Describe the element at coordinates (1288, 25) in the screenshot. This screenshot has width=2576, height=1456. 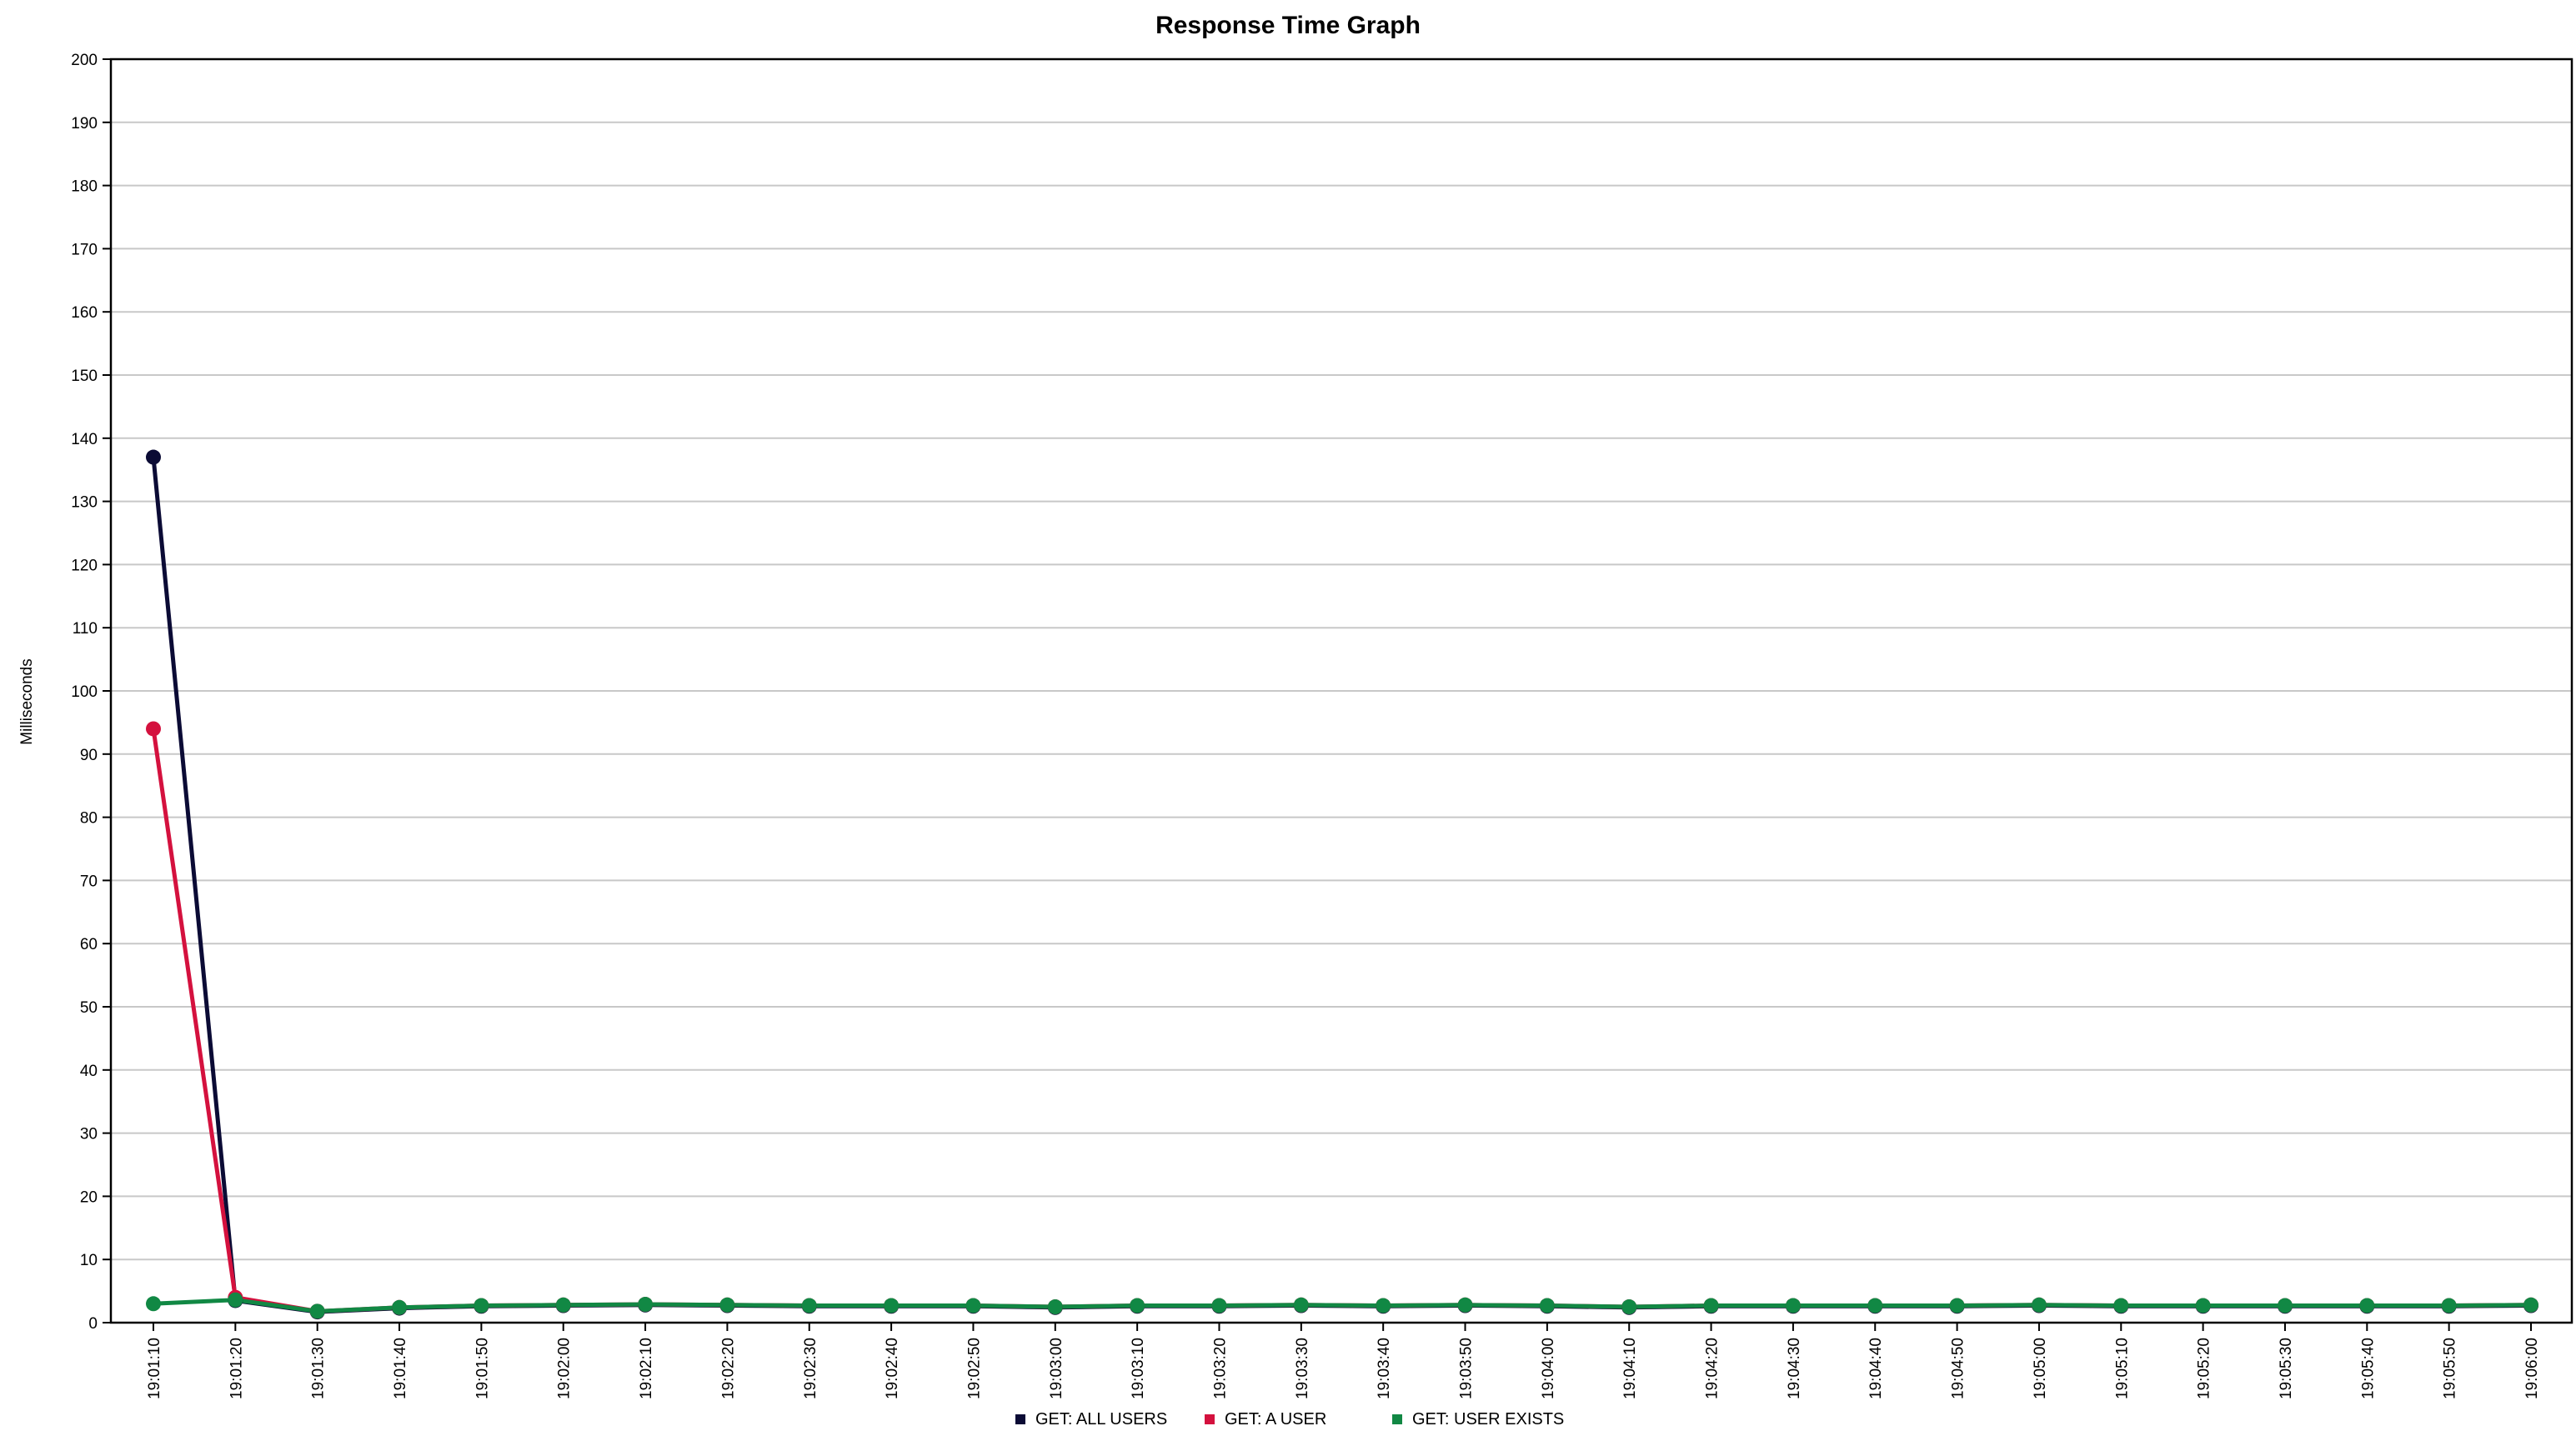
I see `chart-title: Response Time Graph` at that location.